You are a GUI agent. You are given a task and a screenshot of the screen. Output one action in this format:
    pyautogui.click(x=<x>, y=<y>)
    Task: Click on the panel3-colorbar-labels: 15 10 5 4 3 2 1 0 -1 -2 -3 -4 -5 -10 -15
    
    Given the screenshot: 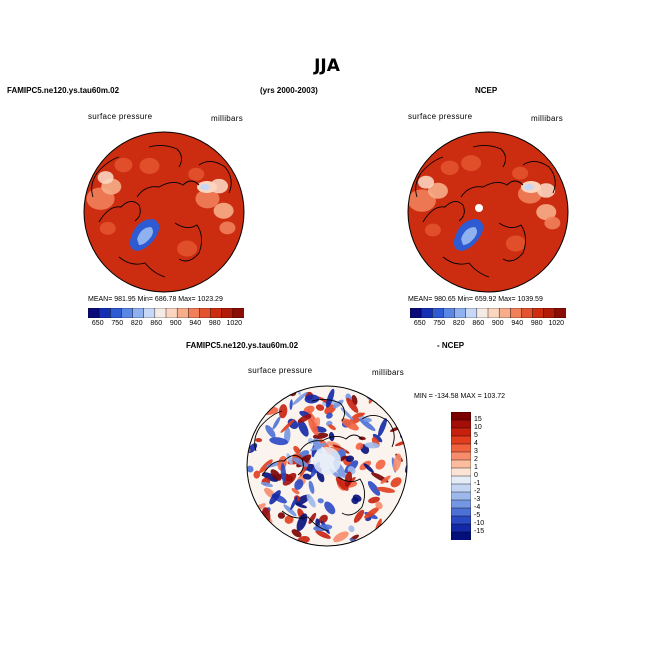 What is the action you would take?
    pyautogui.click(x=489, y=476)
    